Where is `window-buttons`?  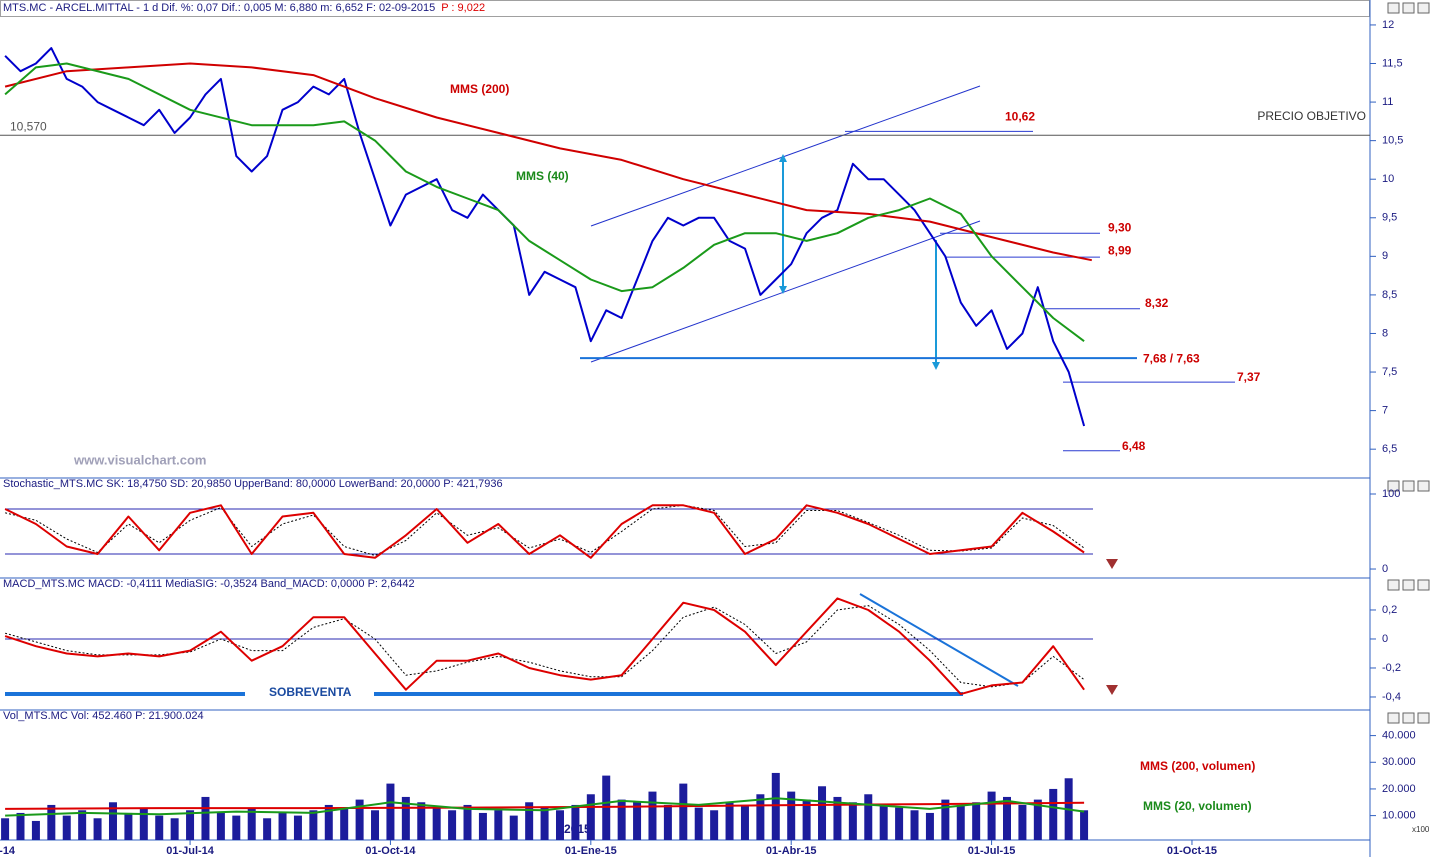 window-buttons is located at coordinates (1408, 363).